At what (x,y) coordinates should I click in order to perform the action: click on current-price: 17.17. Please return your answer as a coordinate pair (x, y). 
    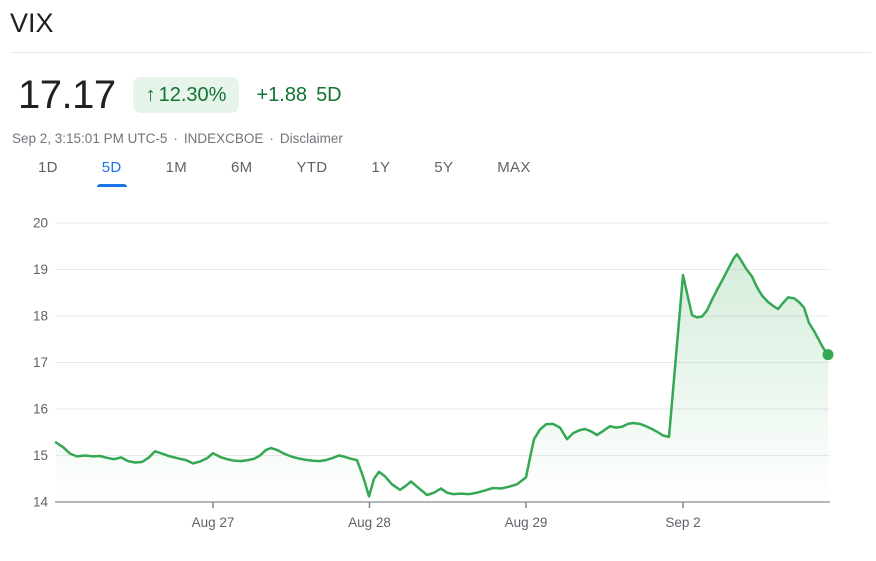
    Looking at the image, I should click on (67, 95).